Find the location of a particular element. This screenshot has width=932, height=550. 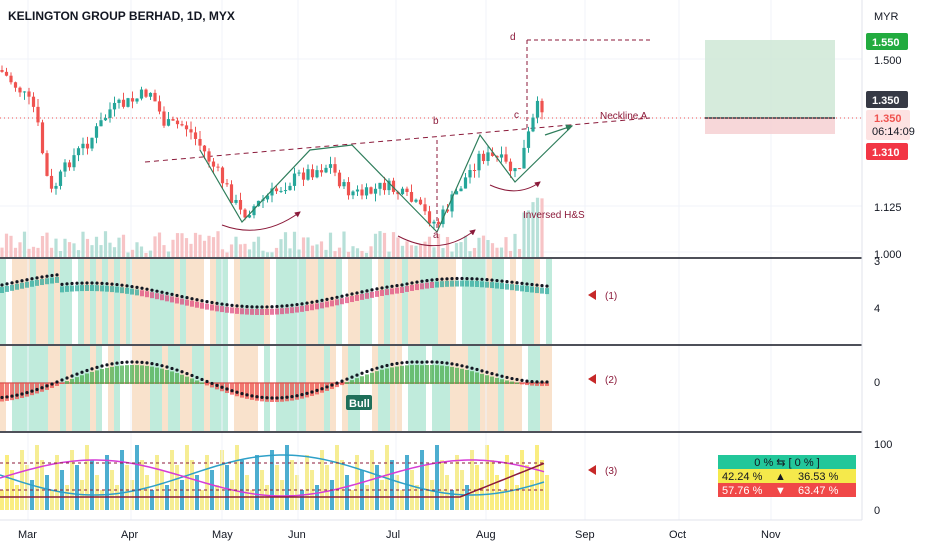

countdown-label: 06:14:09 is located at coordinates (893, 132).